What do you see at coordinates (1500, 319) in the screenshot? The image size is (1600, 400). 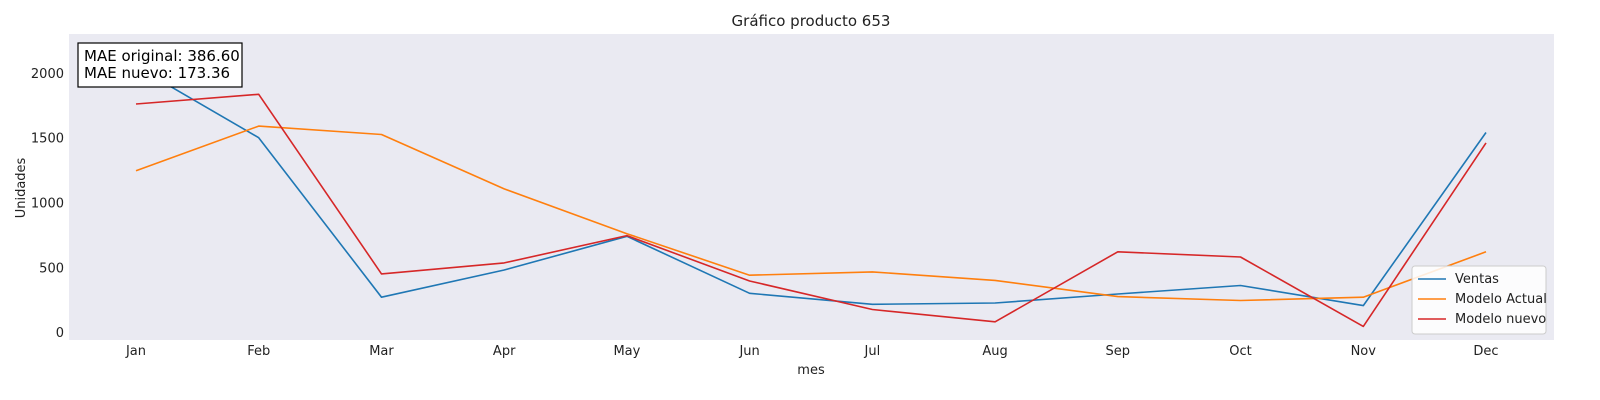 I see `legend-label: Modelo nuevo` at bounding box center [1500, 319].